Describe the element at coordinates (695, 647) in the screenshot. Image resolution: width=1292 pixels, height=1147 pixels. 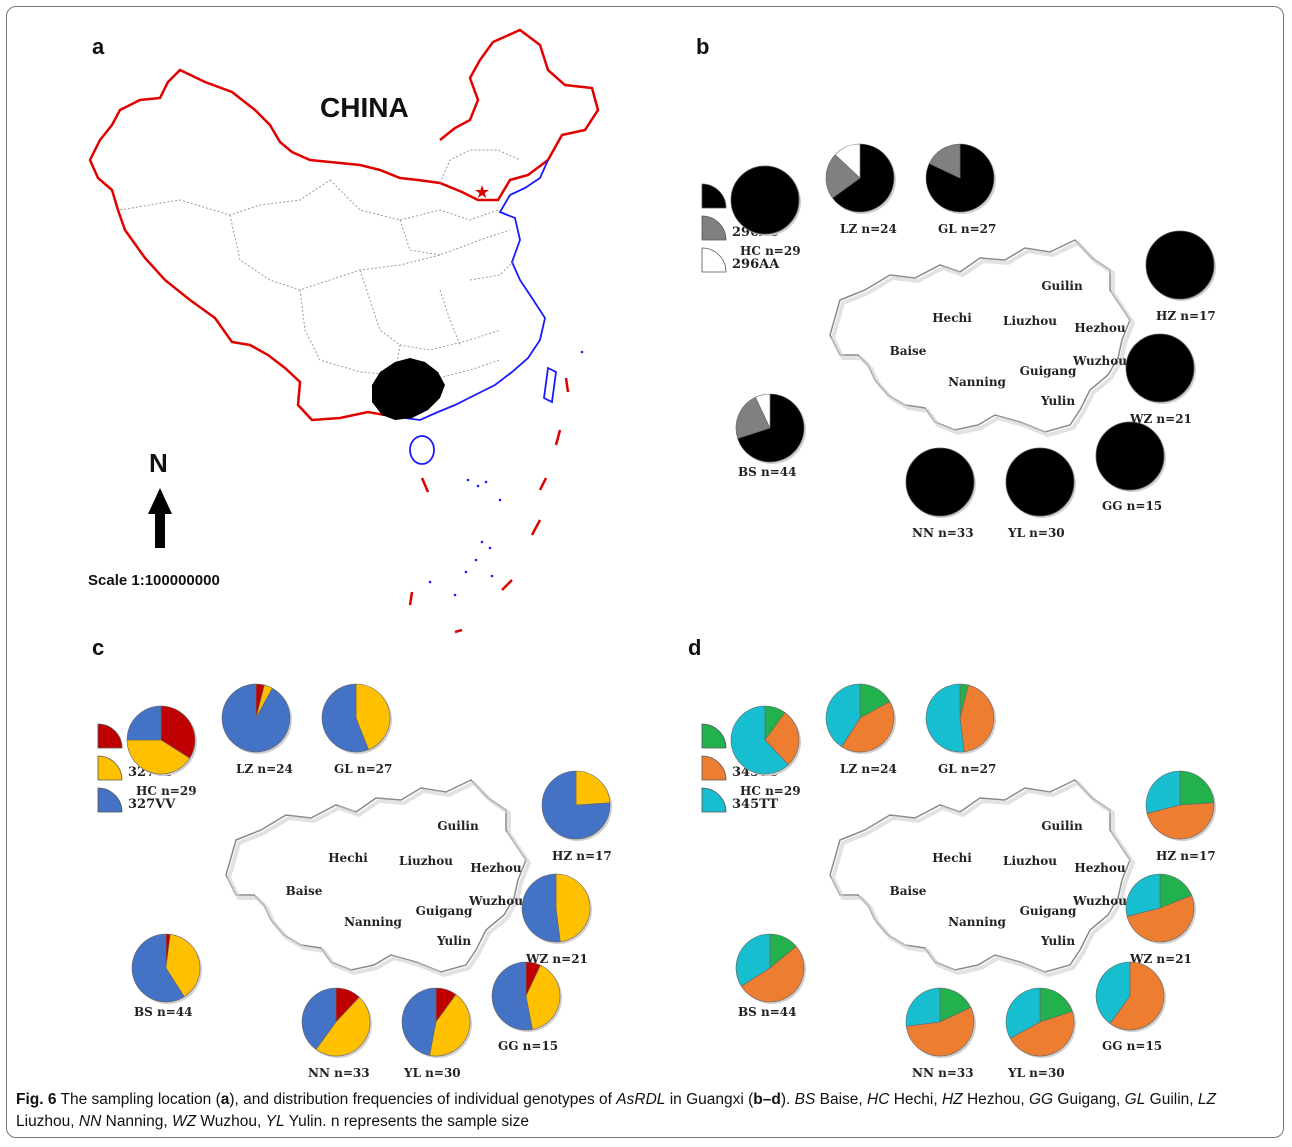
I see `panel-letter-d: d` at that location.